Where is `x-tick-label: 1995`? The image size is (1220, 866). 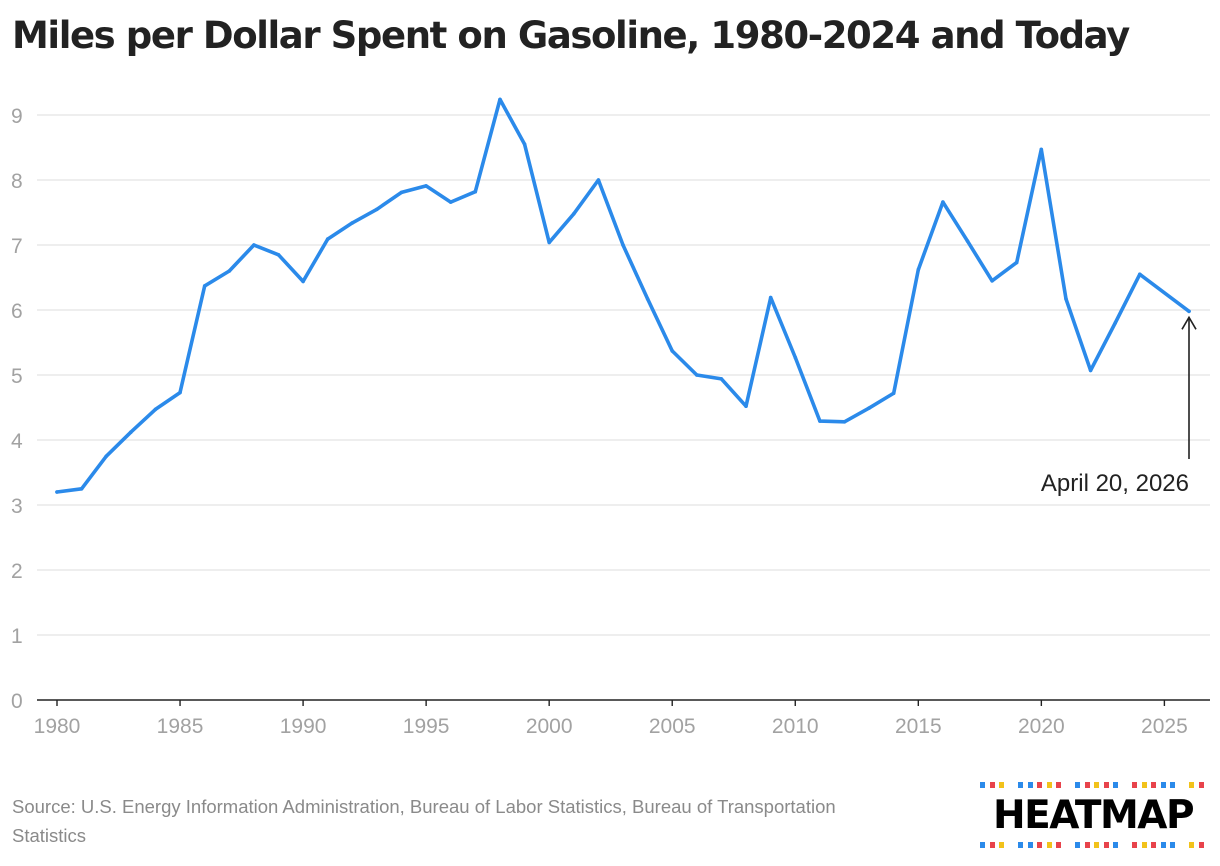
x-tick-label: 1995 is located at coordinates (426, 726).